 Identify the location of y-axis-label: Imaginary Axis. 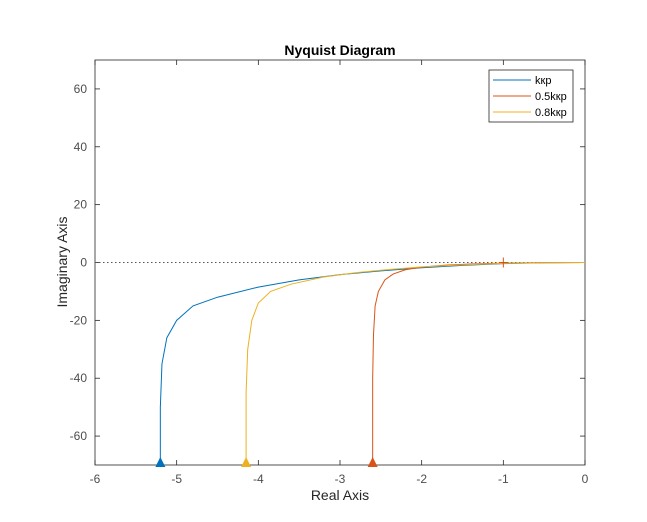
(62, 261).